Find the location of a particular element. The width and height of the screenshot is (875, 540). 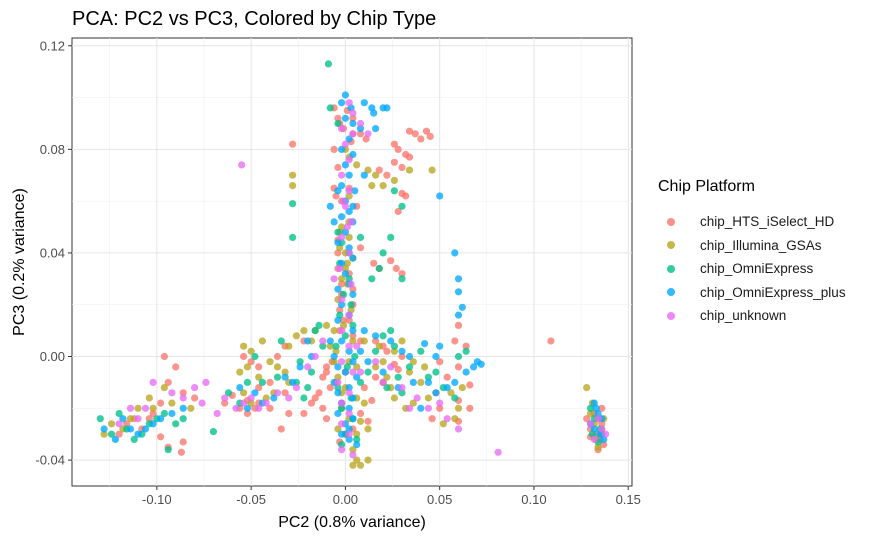

y-tick-label: -0.04 is located at coordinates (50, 460).